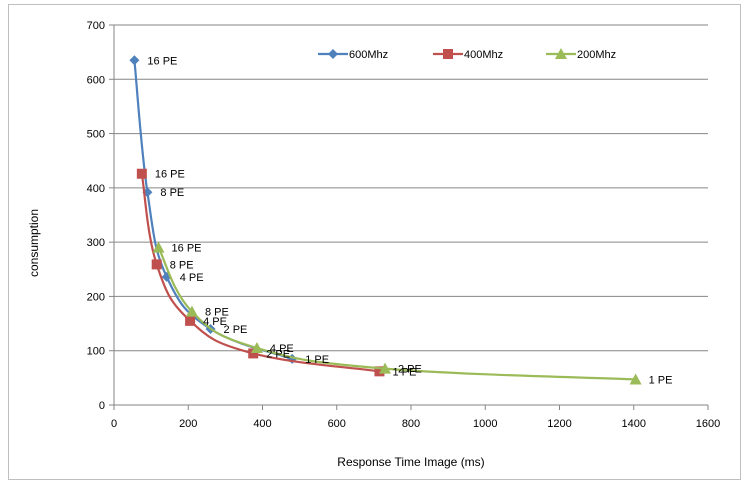 The width and height of the screenshot is (751, 486). I want to click on point-label-600mhz-2: 4 PE, so click(192, 278).